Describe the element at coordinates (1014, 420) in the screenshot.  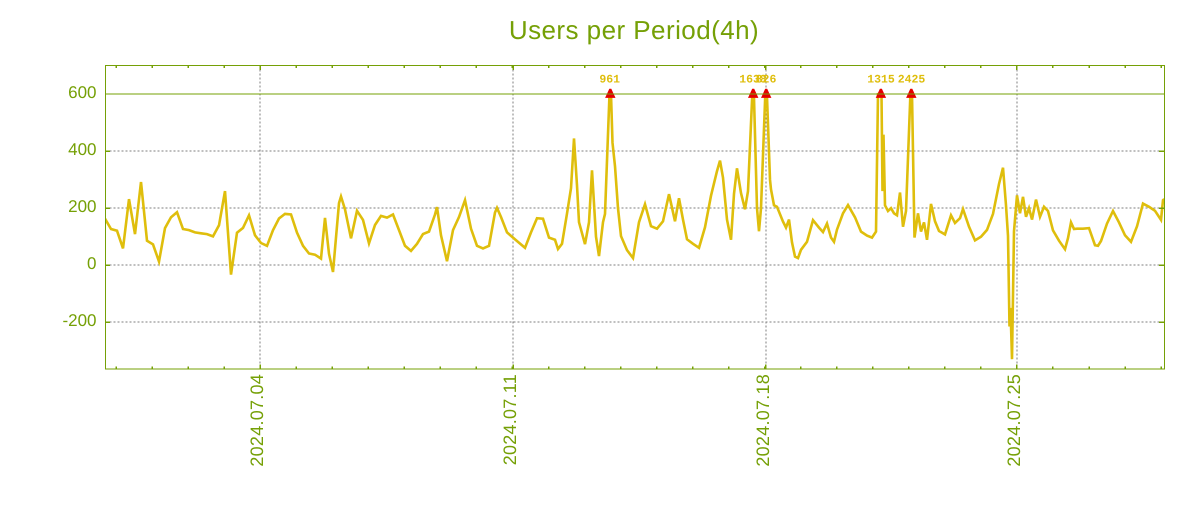
I see `svg-text: 2024.07.25` at that location.